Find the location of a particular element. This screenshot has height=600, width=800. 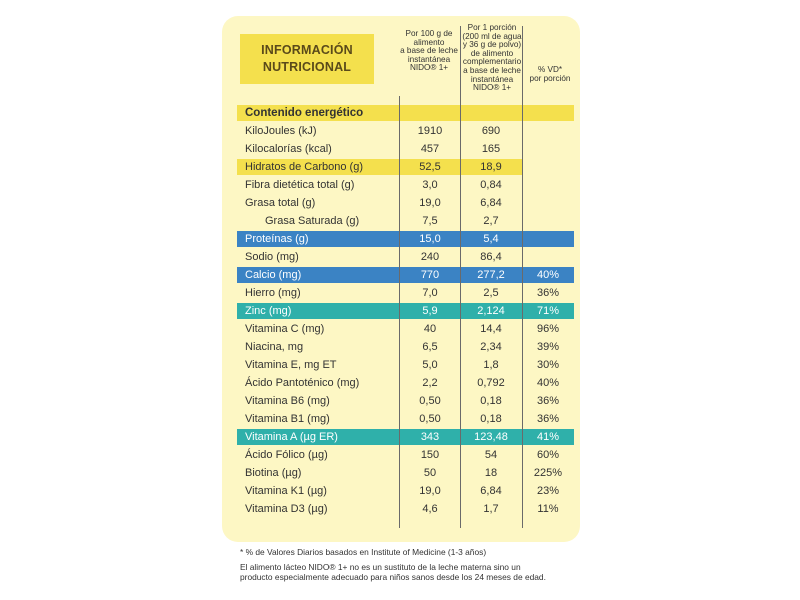

table-row: Vitamina K1 (µg) 19,0 6,84 23% is located at coordinates (405, 491).